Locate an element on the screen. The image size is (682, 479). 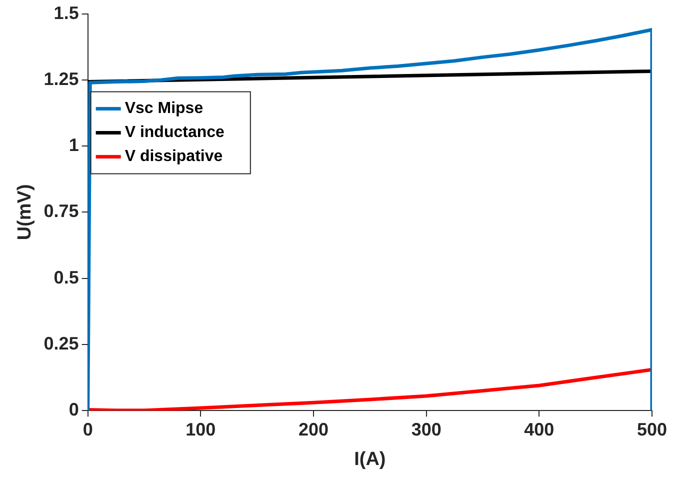
y-axis-title: U(mV) is located at coordinates (25, 212).